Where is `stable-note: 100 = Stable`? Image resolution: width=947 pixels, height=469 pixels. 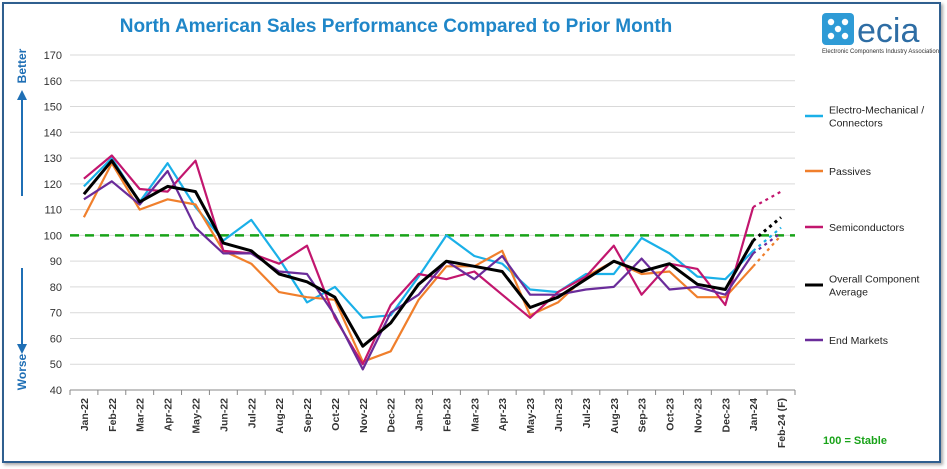
stable-note: 100 = Stable is located at coordinates (855, 441).